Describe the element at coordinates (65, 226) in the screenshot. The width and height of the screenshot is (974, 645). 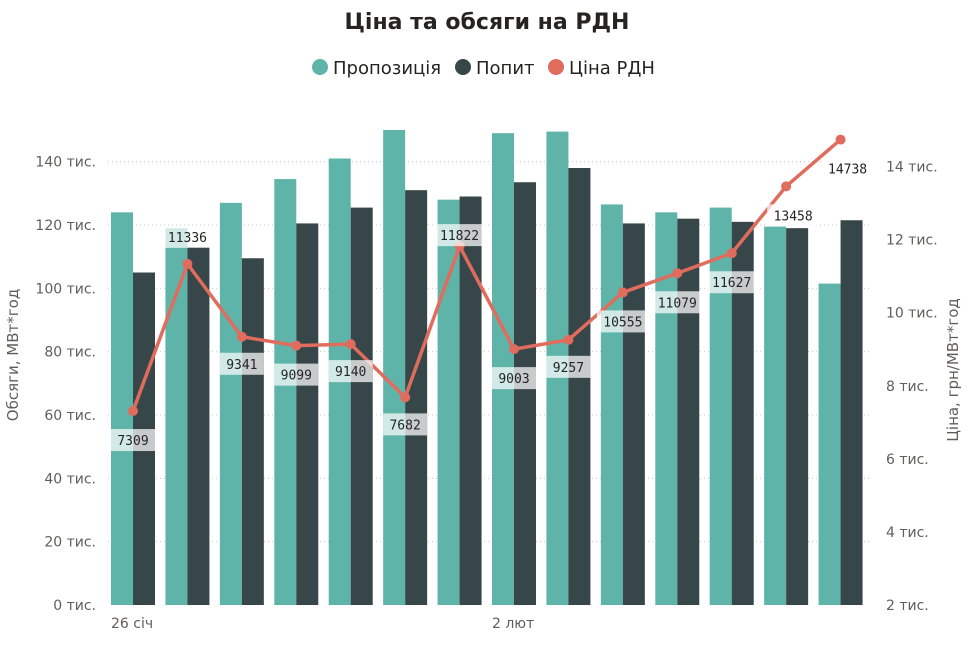
I see `left-tick-label: 120 тис.` at that location.